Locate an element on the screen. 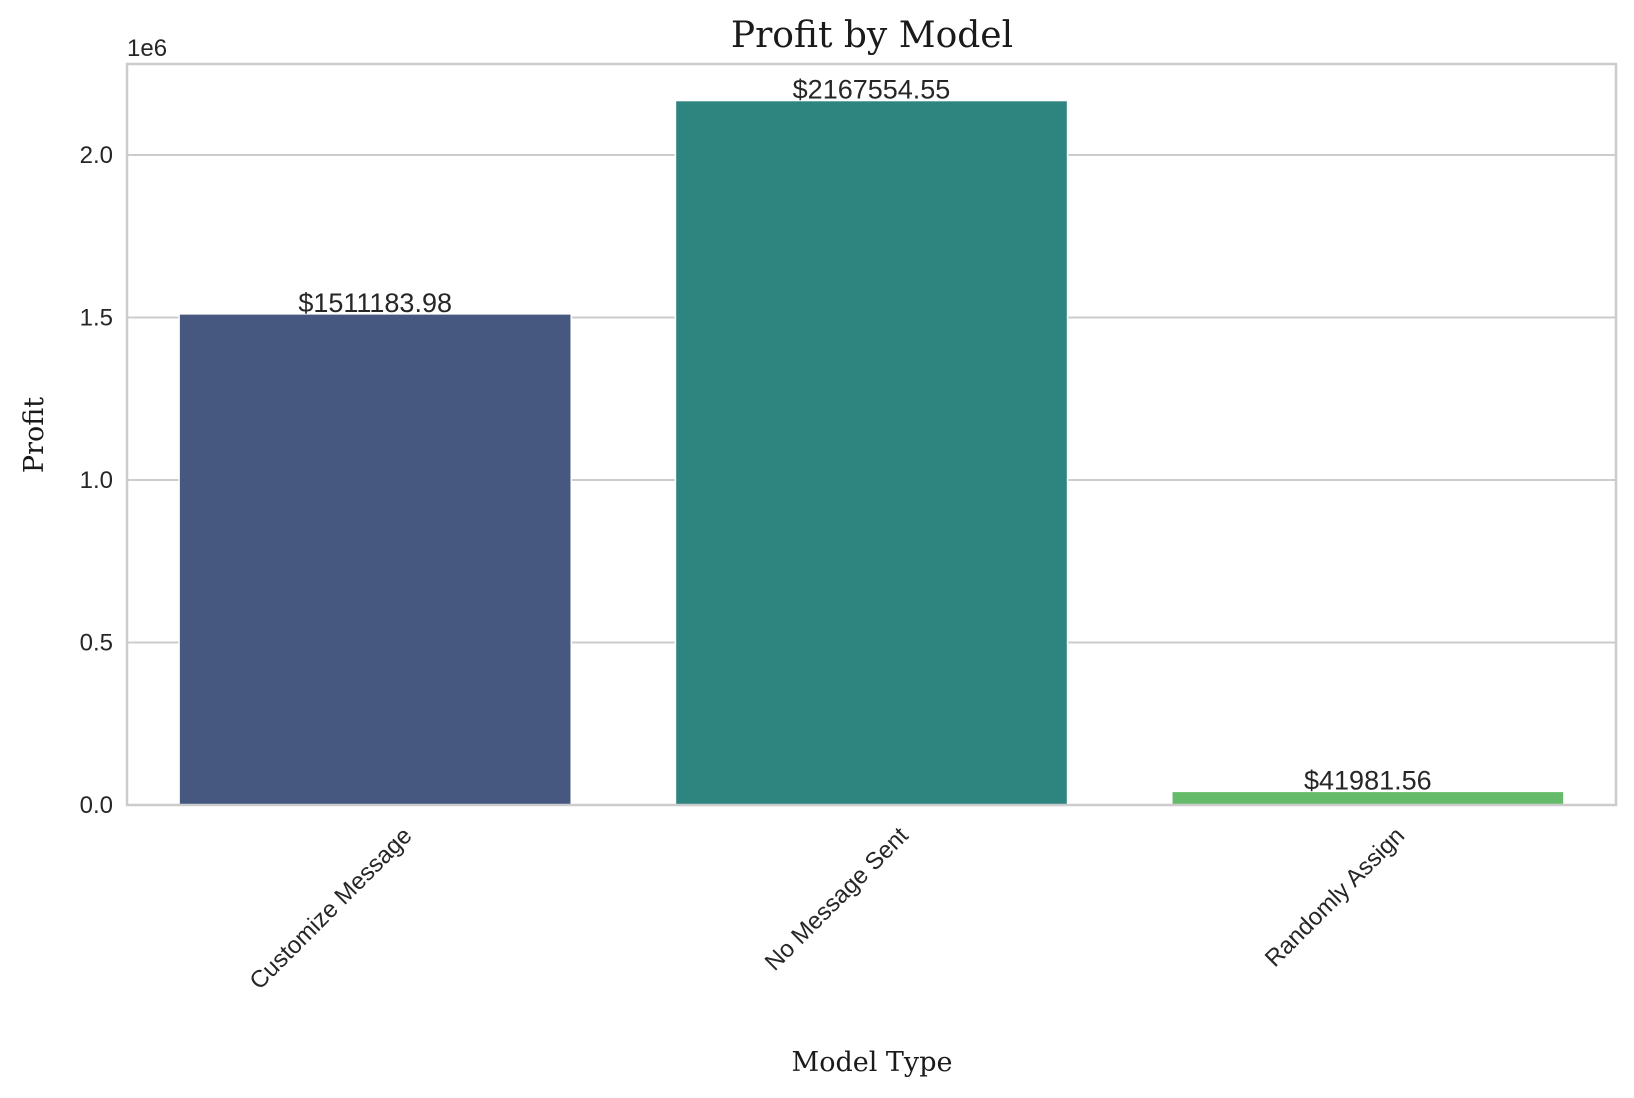 The image size is (1634, 1098). chart-title: Profit by Model is located at coordinates (872, 35).